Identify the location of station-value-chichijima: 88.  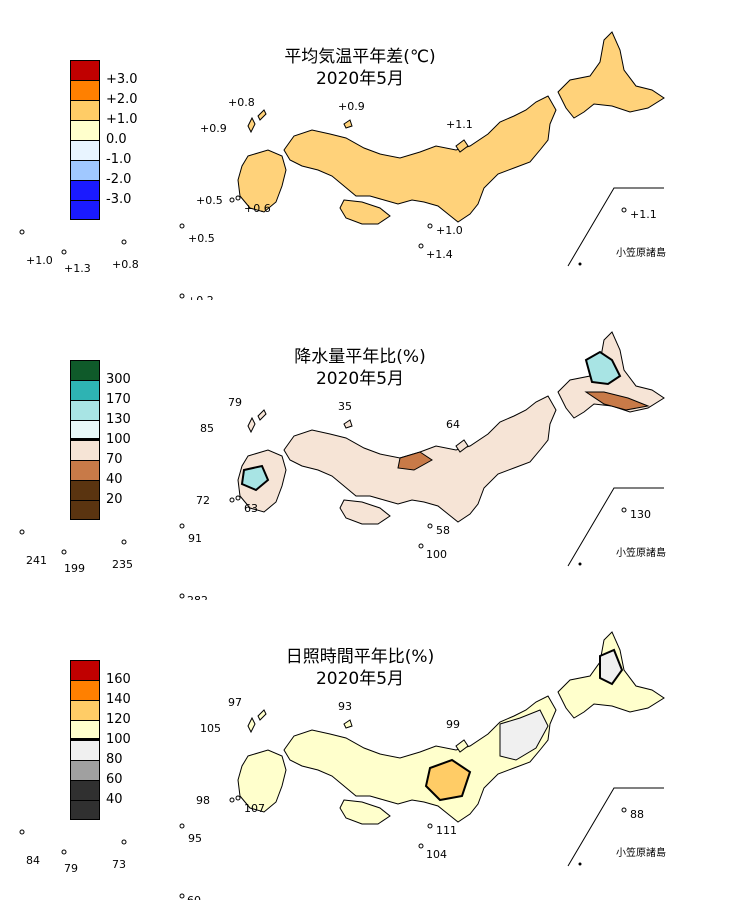
(637, 814).